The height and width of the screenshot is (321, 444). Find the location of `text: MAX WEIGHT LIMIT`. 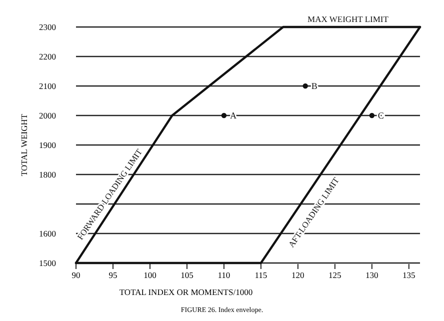

text: MAX WEIGHT LIMIT is located at coordinates (349, 19).